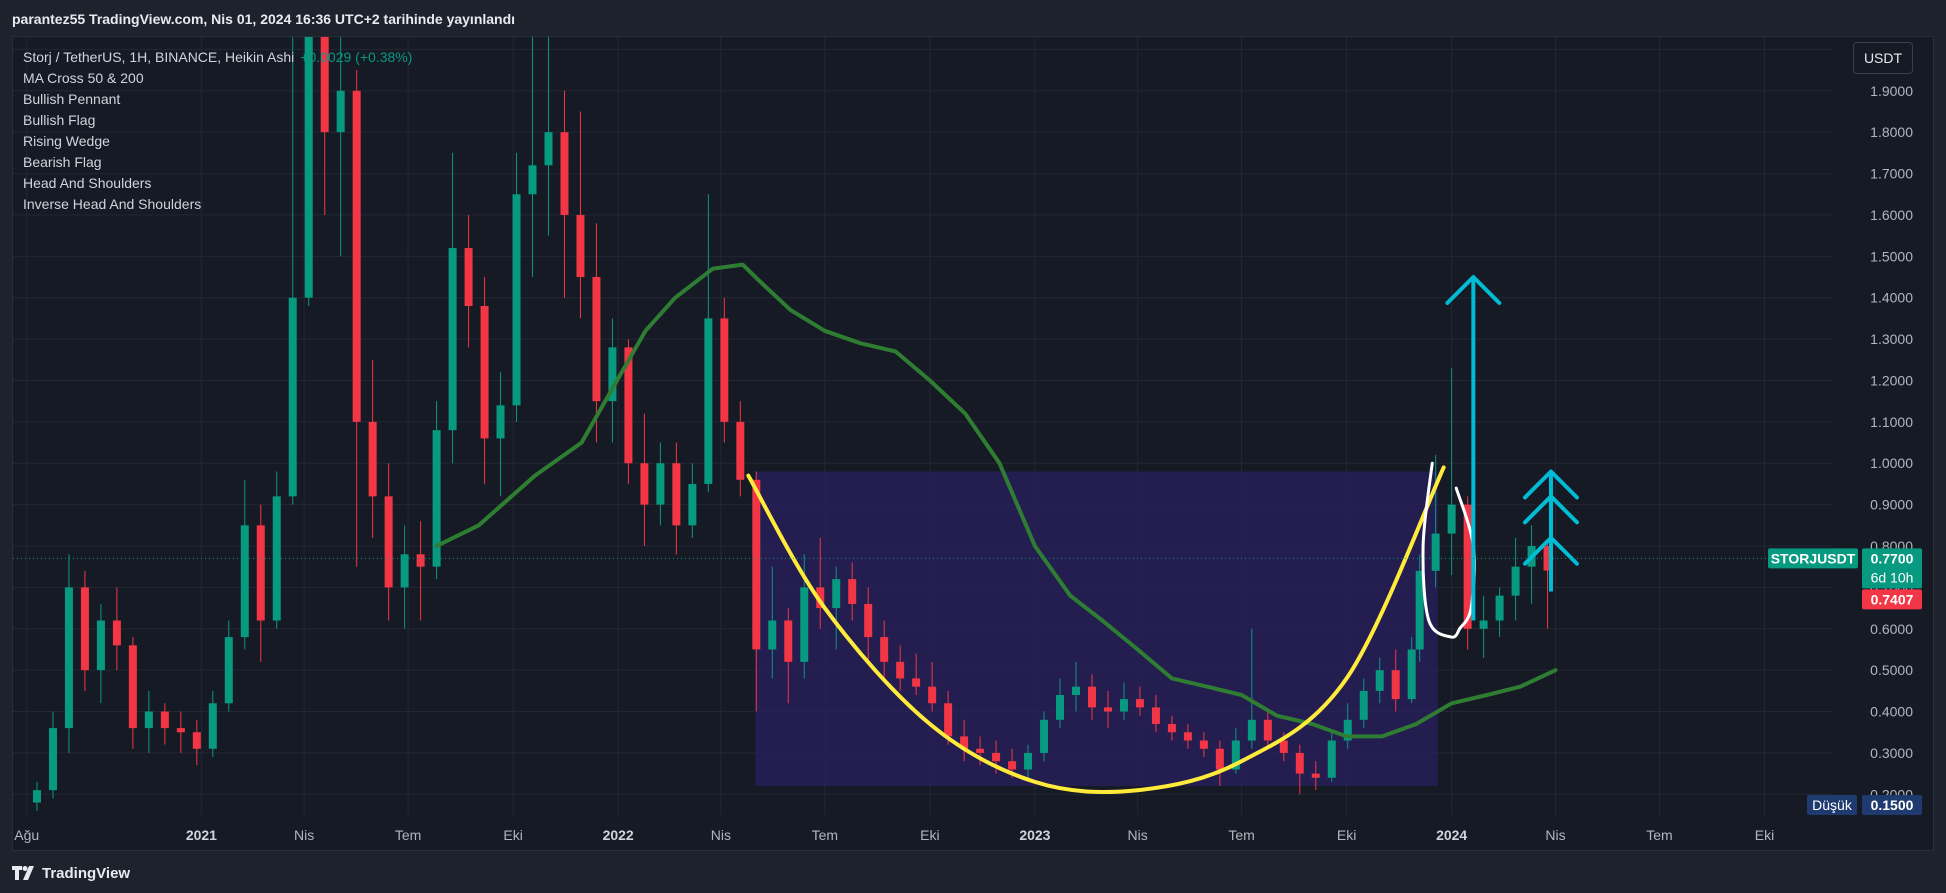 The image size is (1946, 893). What do you see at coordinates (1891, 422) in the screenshot?
I see `price-tick-label: 1.1000` at bounding box center [1891, 422].